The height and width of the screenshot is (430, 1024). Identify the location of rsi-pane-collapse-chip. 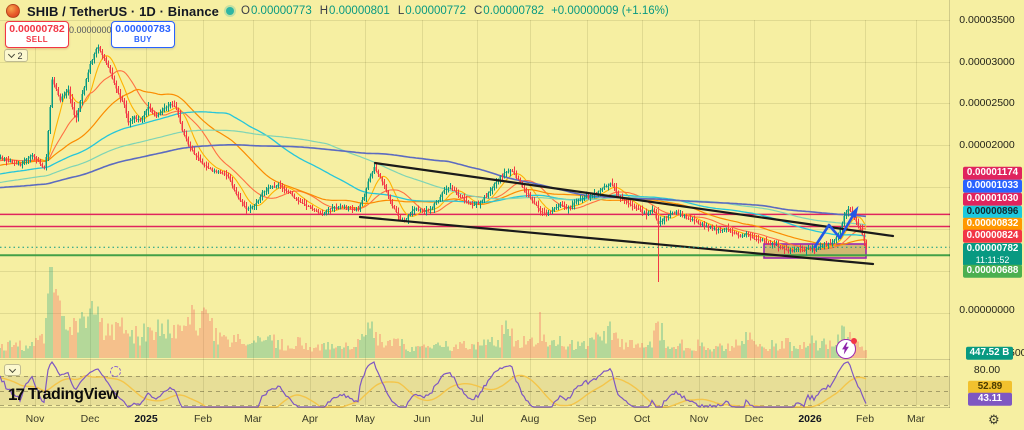
(12, 370).